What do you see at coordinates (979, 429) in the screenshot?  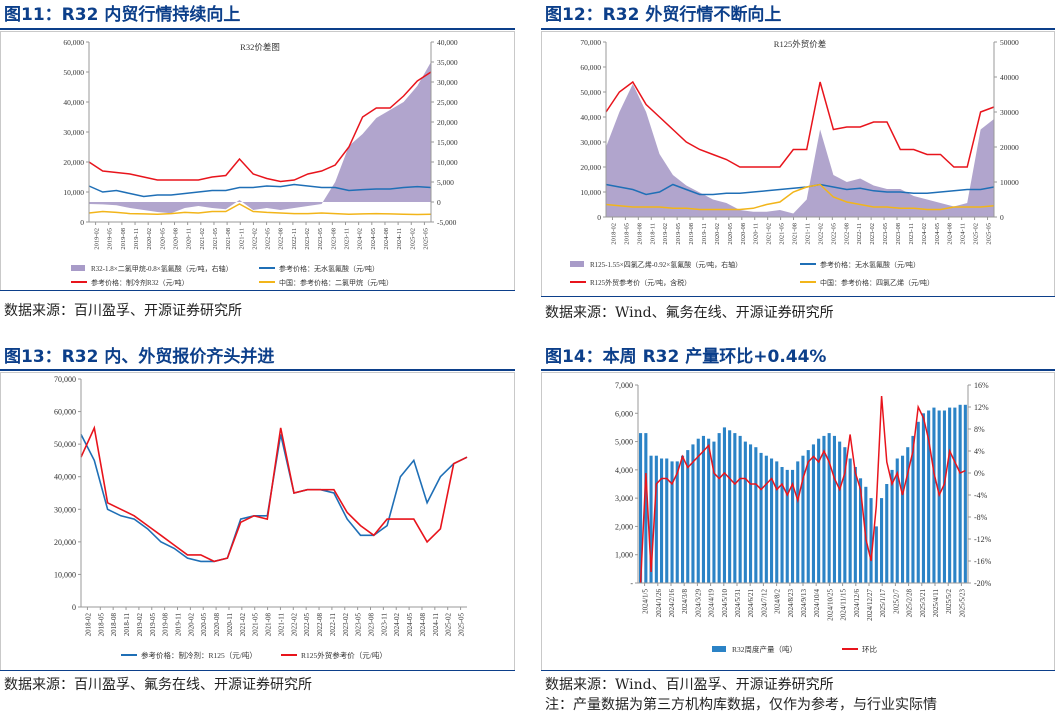 I see `y2-tick-label: 8%` at bounding box center [979, 429].